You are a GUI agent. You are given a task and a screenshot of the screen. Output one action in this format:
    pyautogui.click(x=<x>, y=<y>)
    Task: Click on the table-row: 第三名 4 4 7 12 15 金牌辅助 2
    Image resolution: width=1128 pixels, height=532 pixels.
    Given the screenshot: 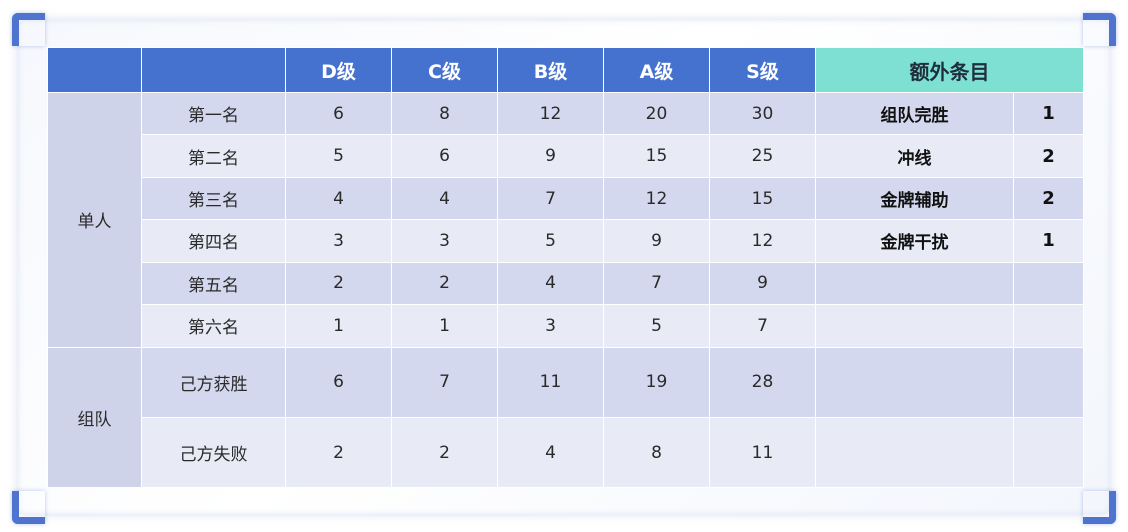 What is the action you would take?
    pyautogui.click(x=566, y=198)
    